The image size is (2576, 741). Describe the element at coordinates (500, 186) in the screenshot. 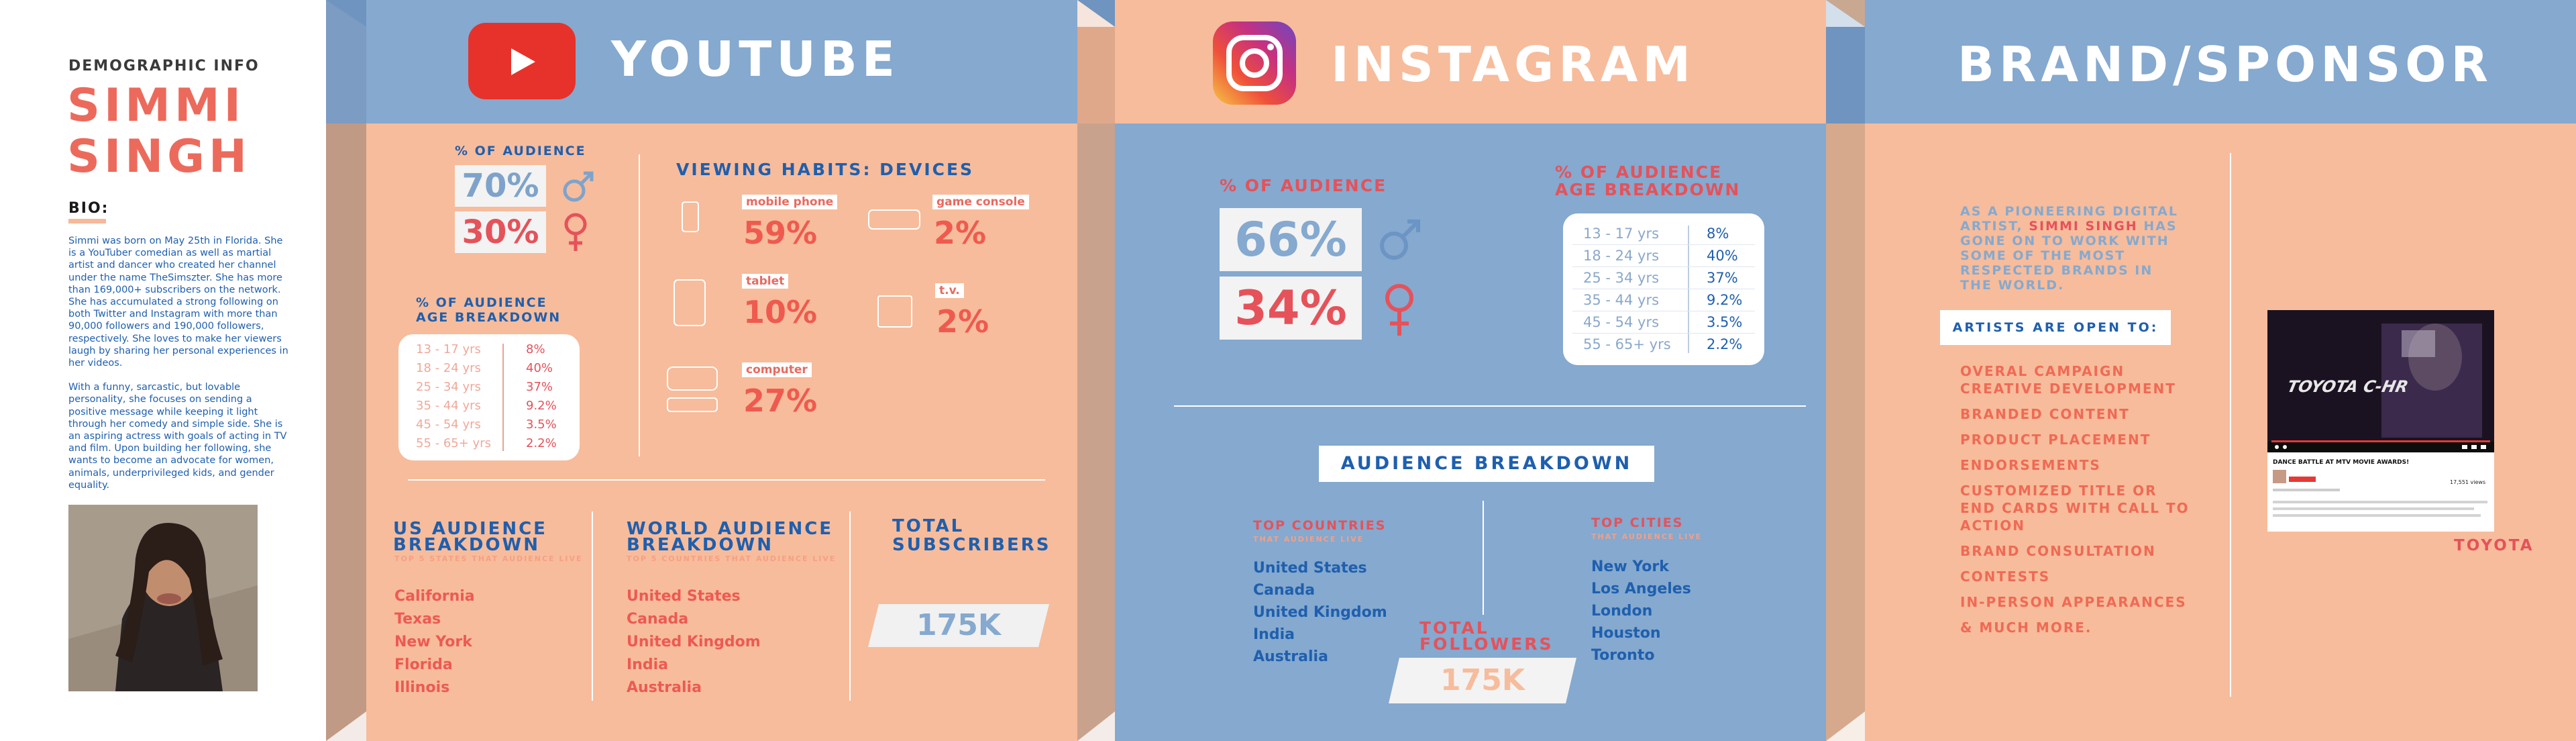

I see `youtube-male-pct: 70%` at that location.